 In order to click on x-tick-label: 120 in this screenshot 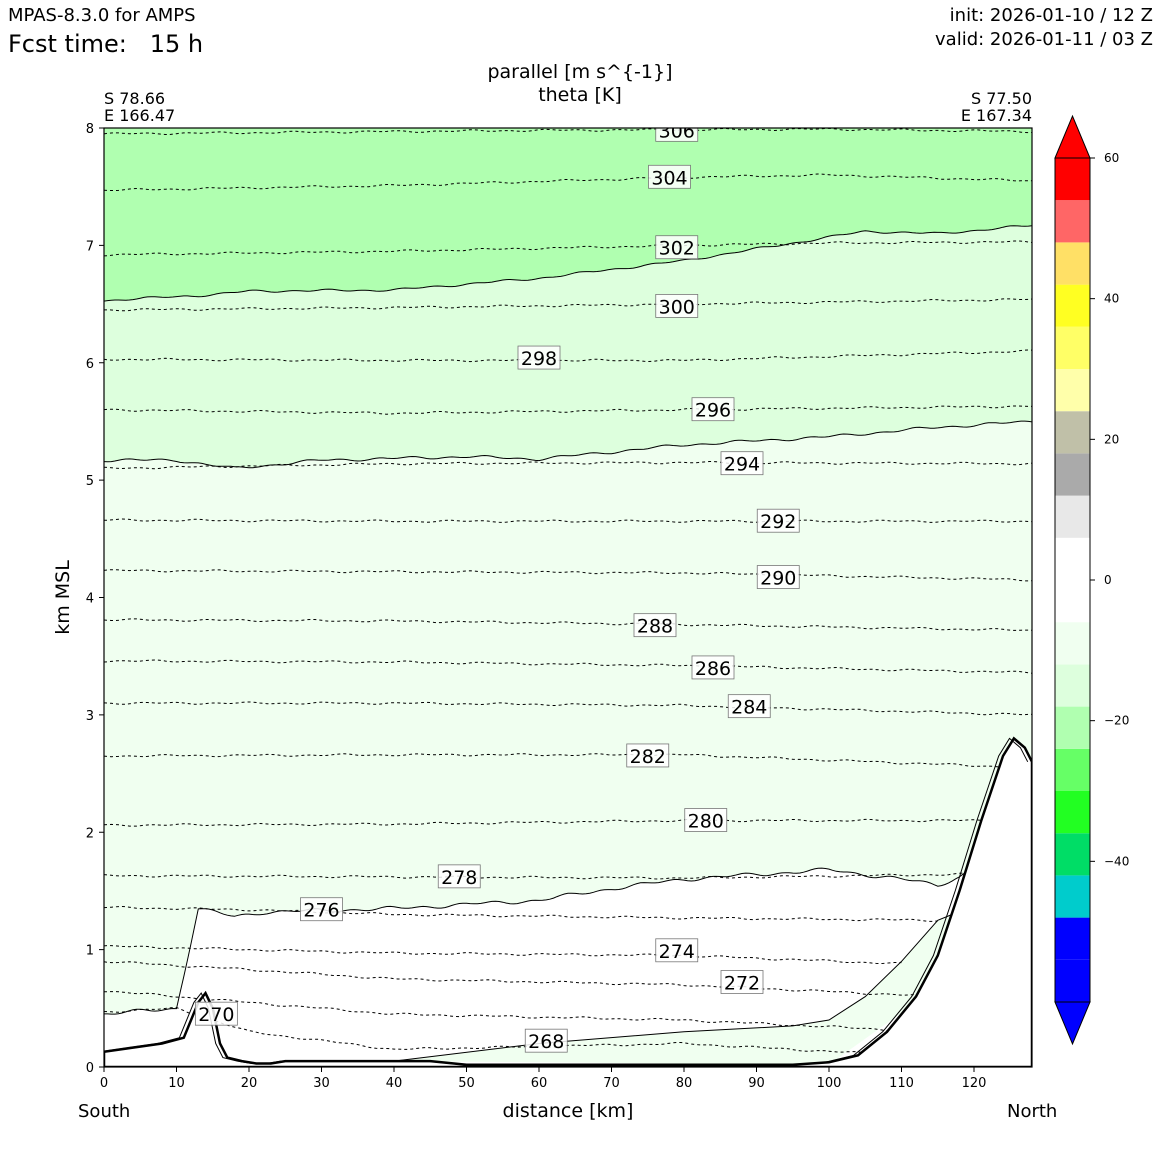, I will do `click(974, 1083)`.